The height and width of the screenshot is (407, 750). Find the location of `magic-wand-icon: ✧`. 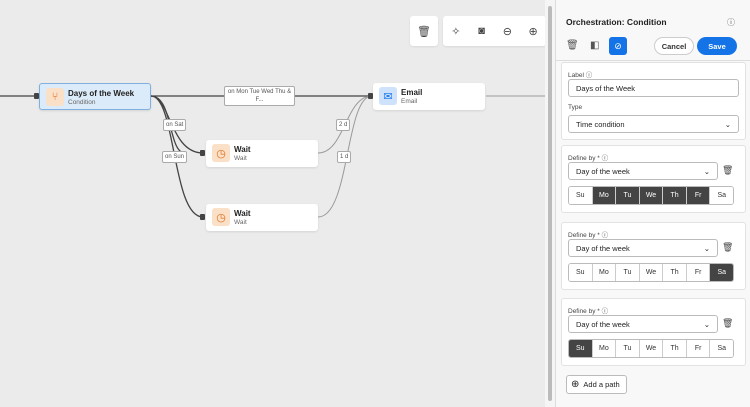

magic-wand-icon: ✧ is located at coordinates (456, 31).